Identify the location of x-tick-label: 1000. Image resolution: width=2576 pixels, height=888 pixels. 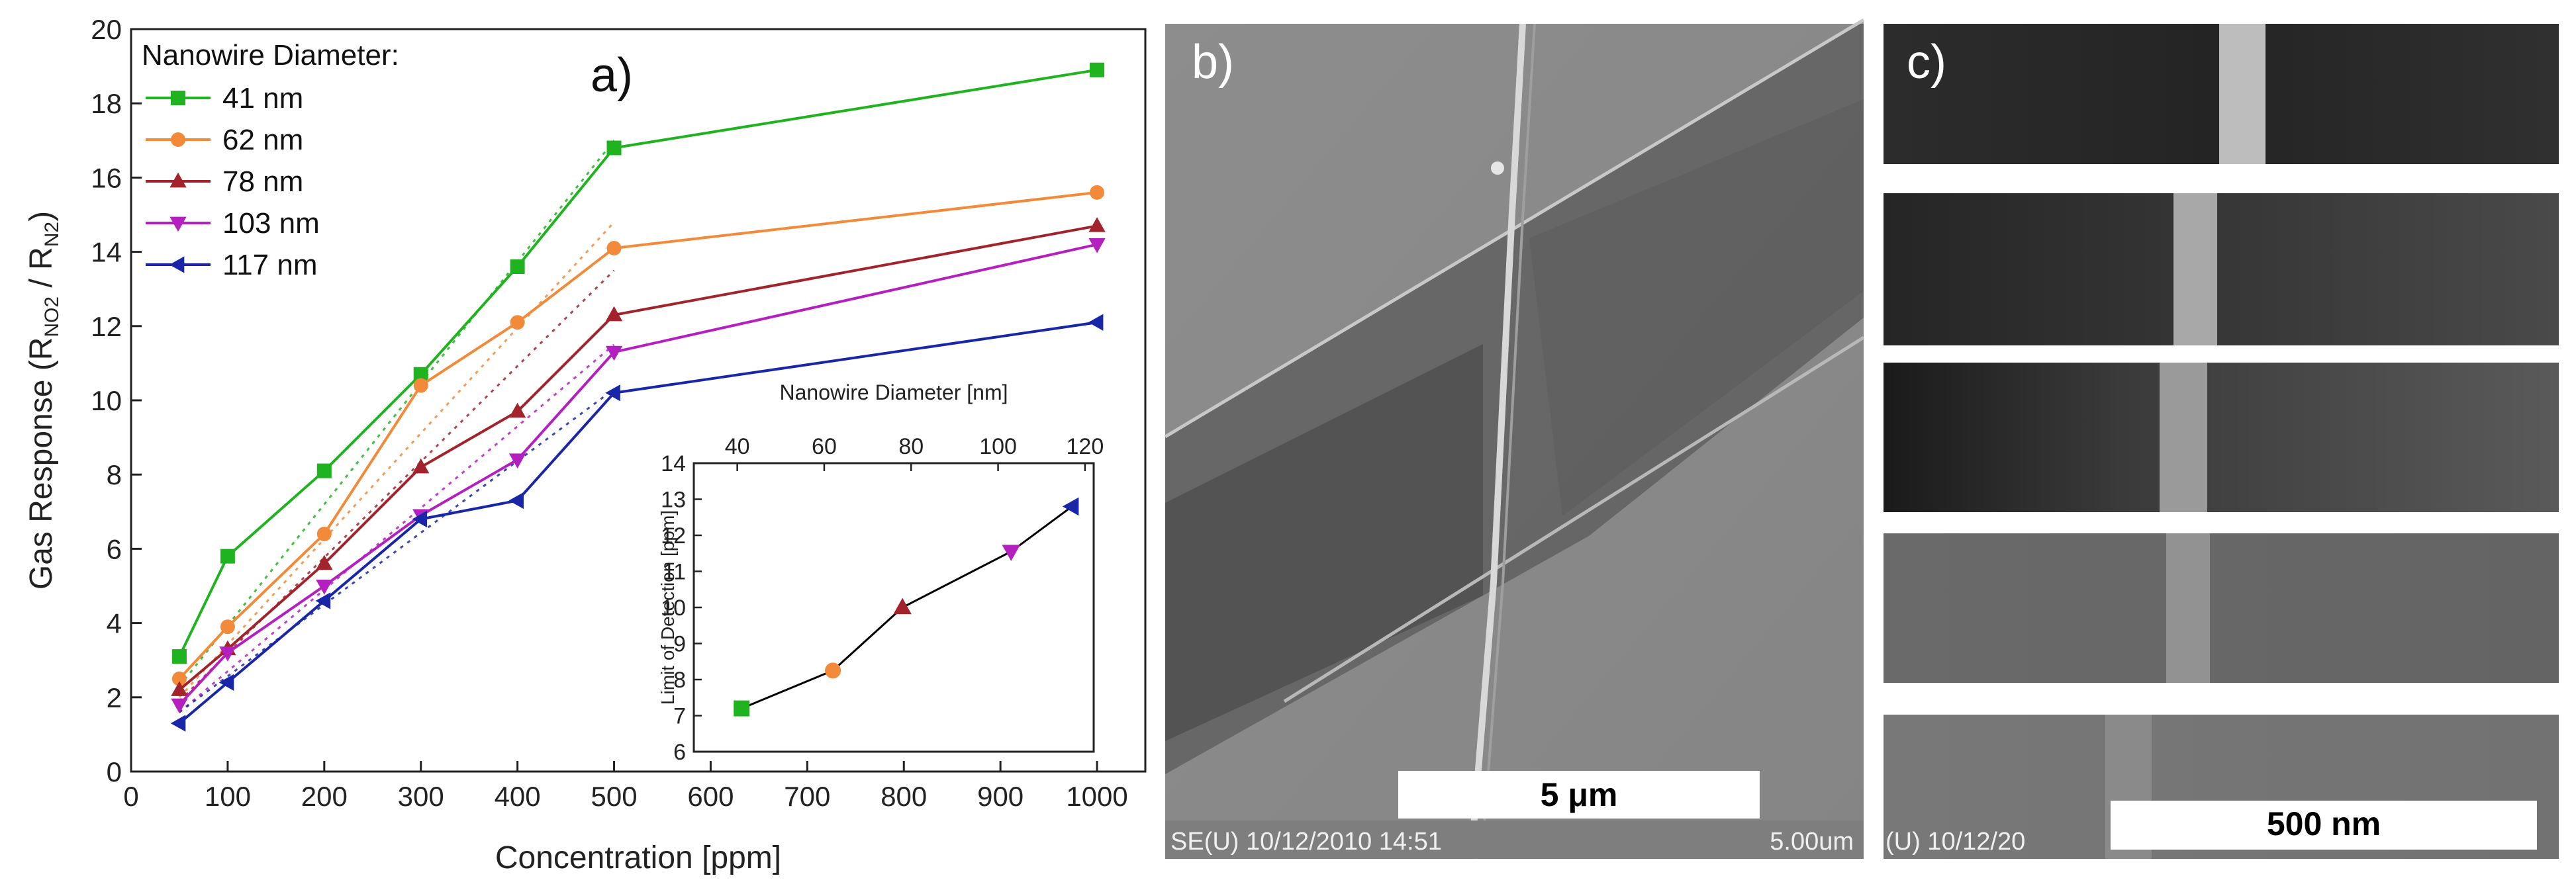
(1096, 796).